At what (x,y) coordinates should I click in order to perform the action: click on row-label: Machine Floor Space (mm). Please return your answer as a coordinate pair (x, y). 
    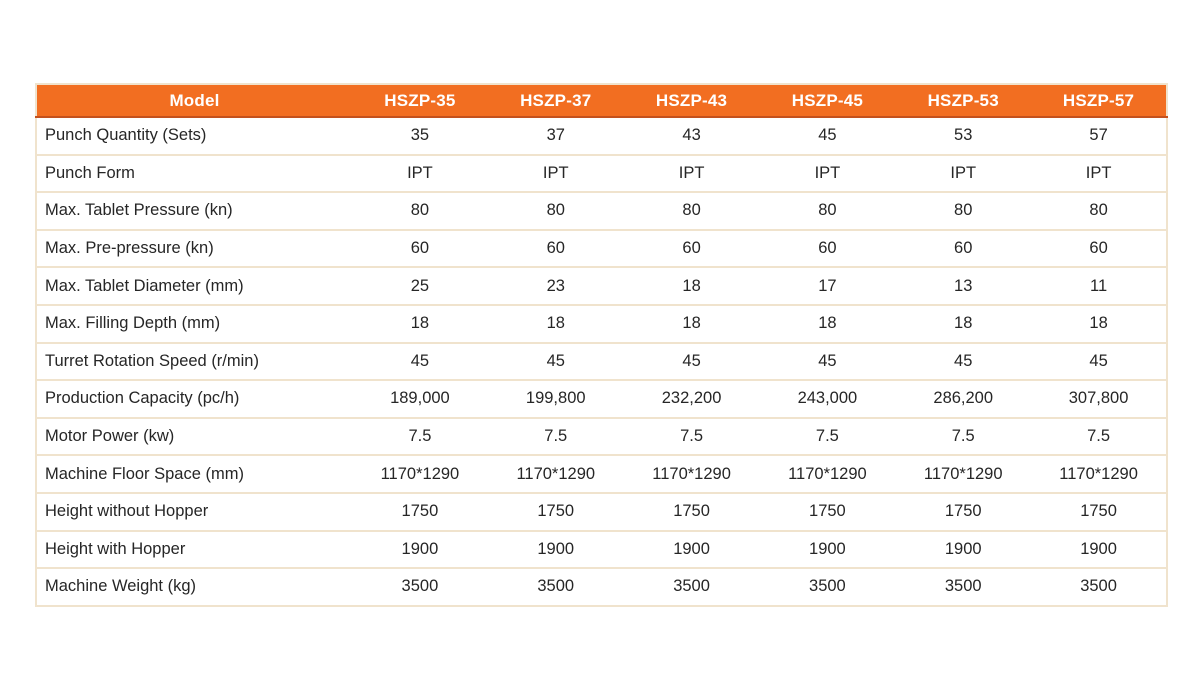
    Looking at the image, I should click on (194, 474).